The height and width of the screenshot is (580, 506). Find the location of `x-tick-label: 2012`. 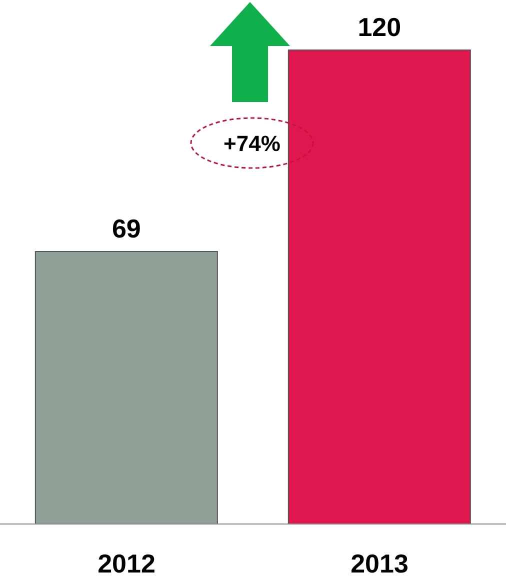

x-tick-label: 2012 is located at coordinates (127, 563).